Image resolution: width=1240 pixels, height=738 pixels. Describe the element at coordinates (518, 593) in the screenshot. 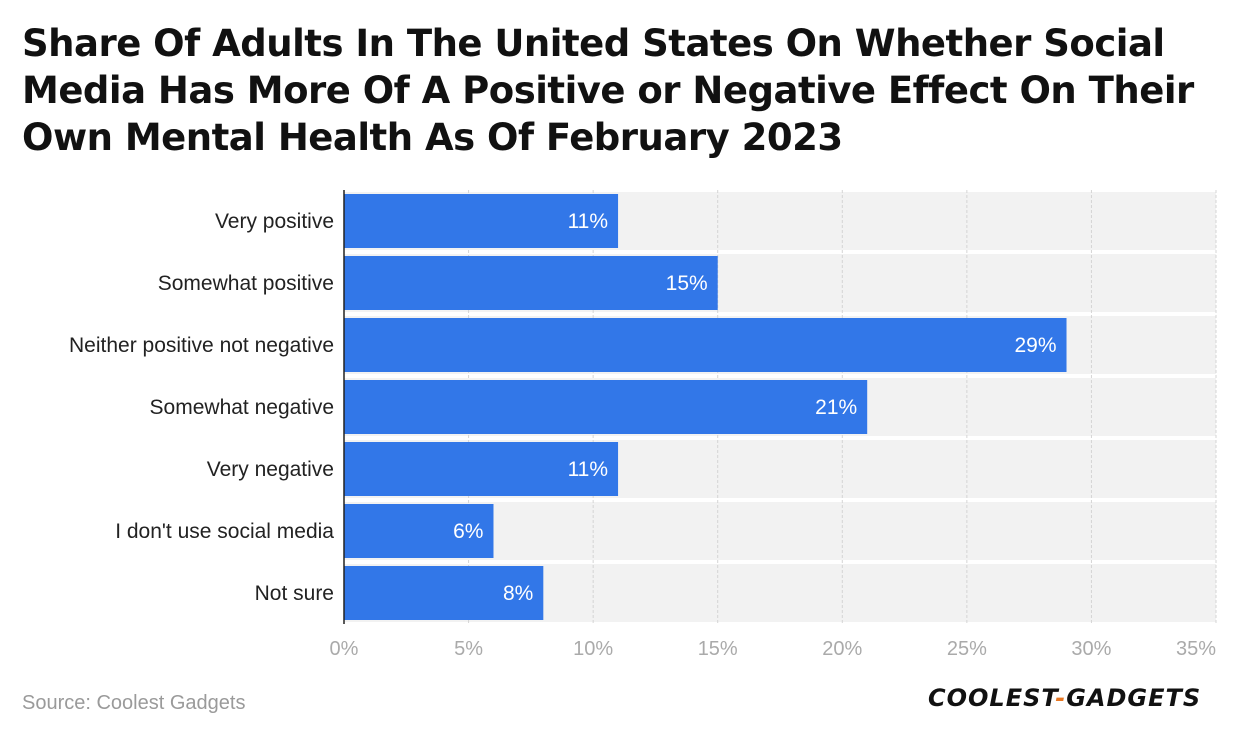

I see `value-label: 8%` at that location.